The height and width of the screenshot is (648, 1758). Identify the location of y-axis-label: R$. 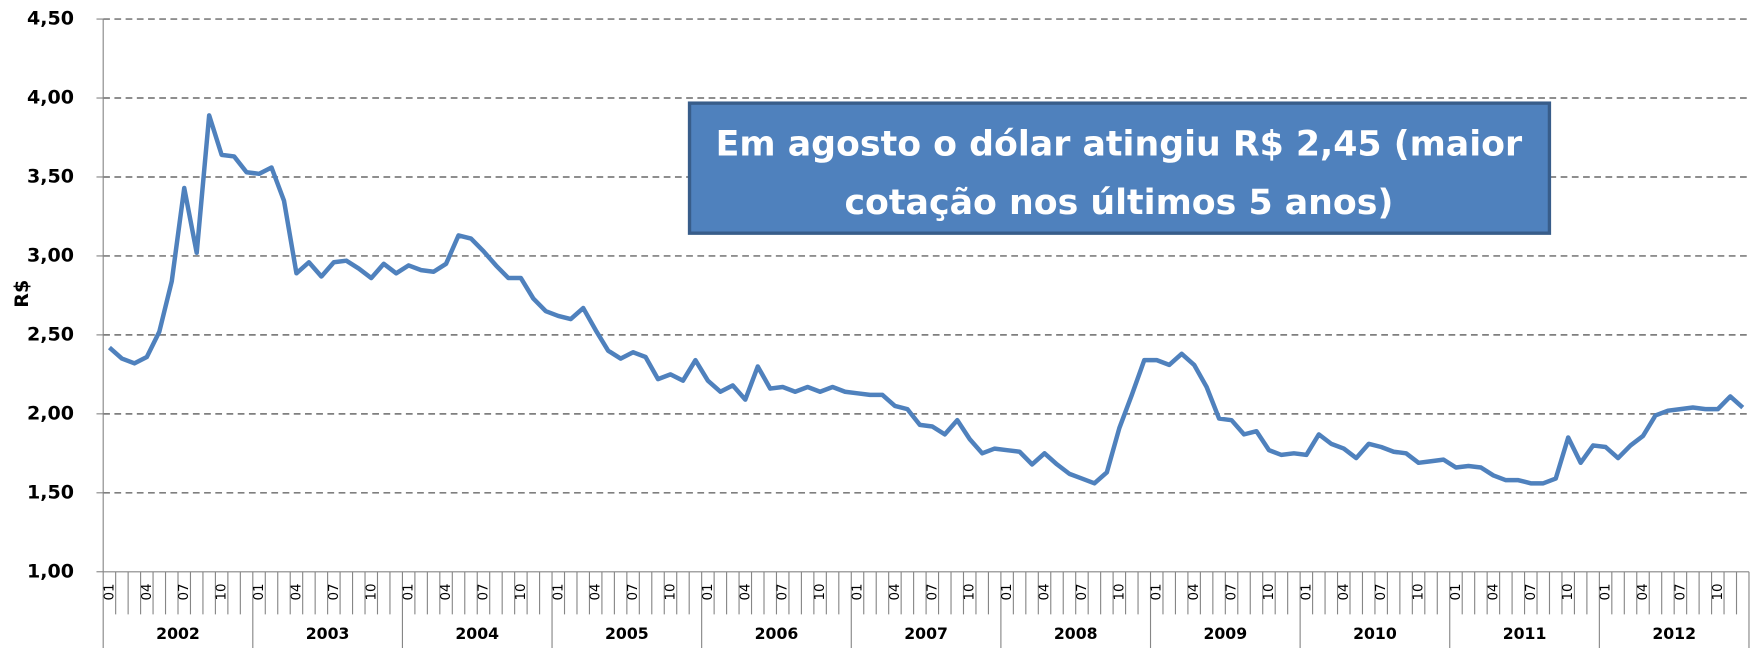
(22, 294).